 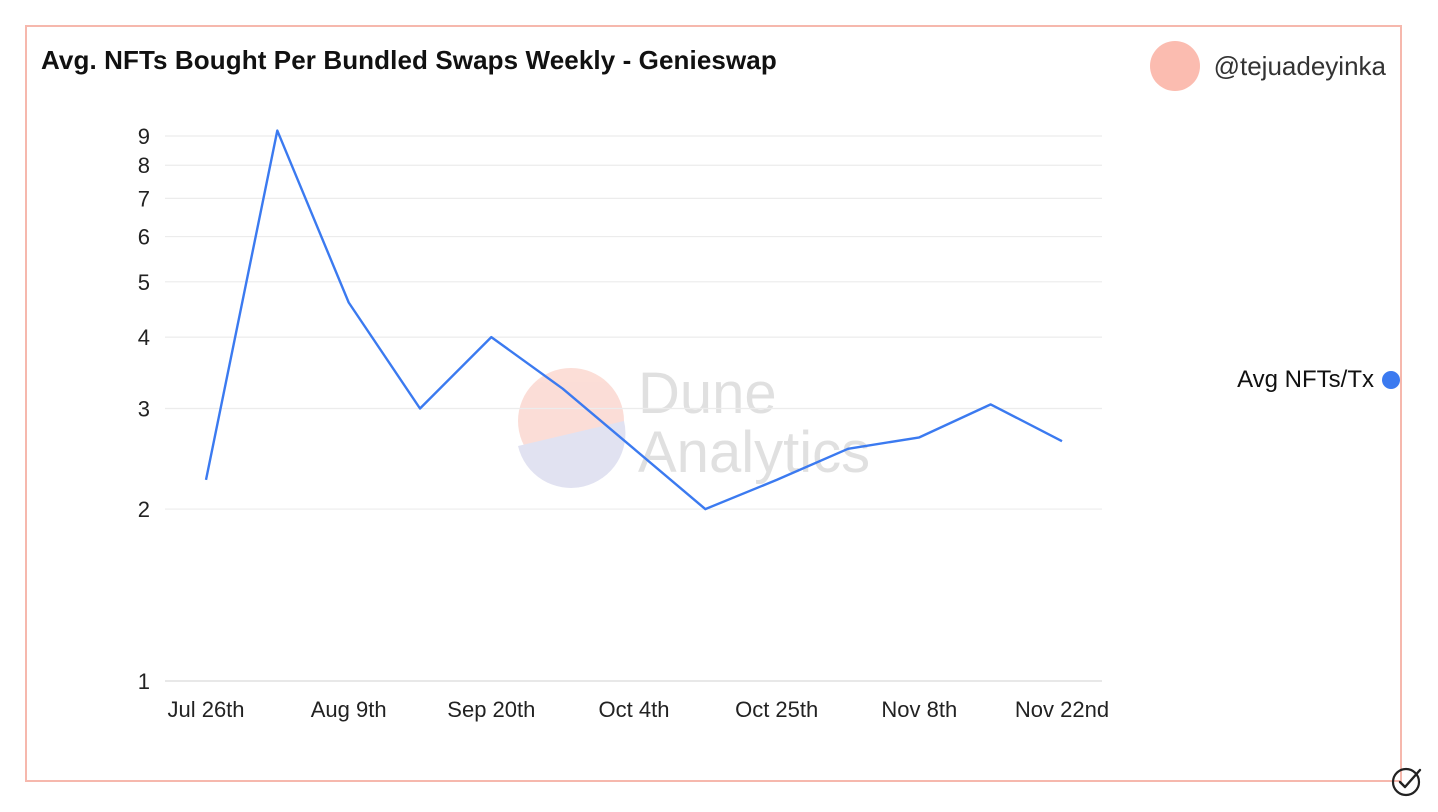 What do you see at coordinates (144, 337) in the screenshot?
I see `y-tick-label: 4` at bounding box center [144, 337].